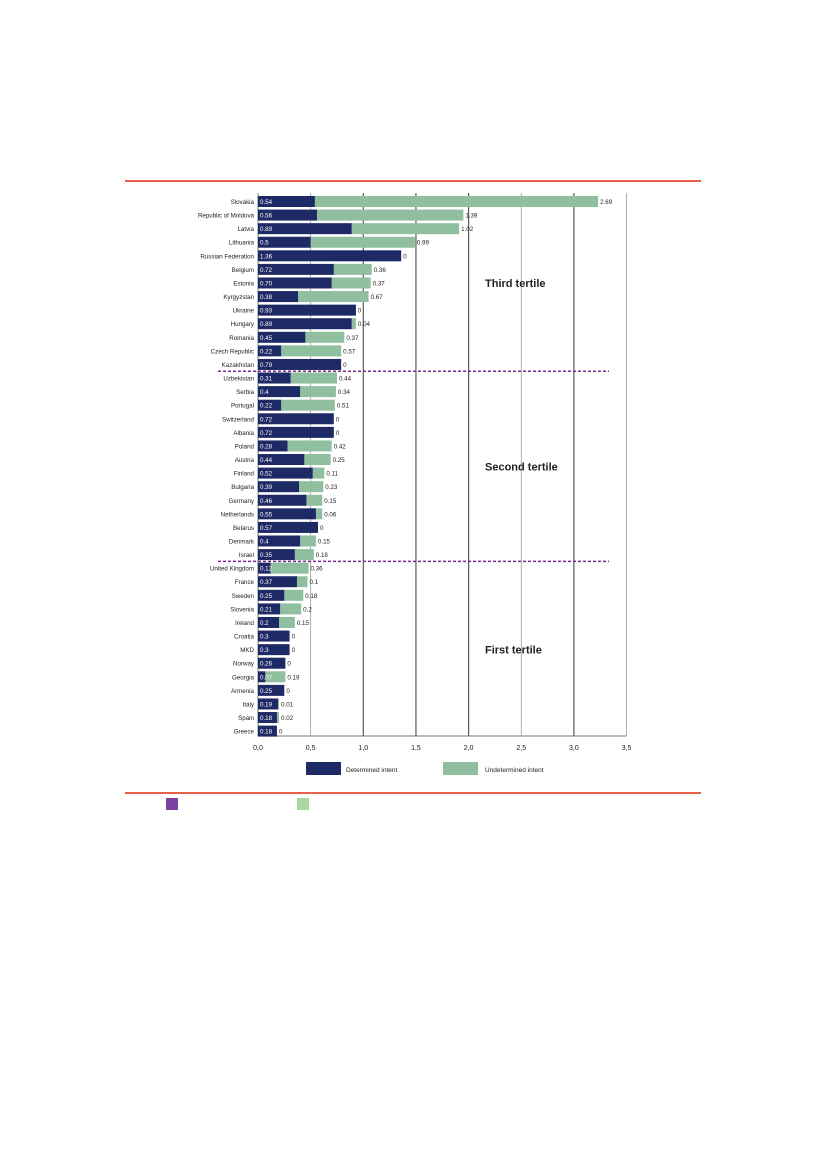 The height and width of the screenshot is (1169, 827). Describe the element at coordinates (242, 609) in the screenshot. I see `category-label: Slovenia` at that location.